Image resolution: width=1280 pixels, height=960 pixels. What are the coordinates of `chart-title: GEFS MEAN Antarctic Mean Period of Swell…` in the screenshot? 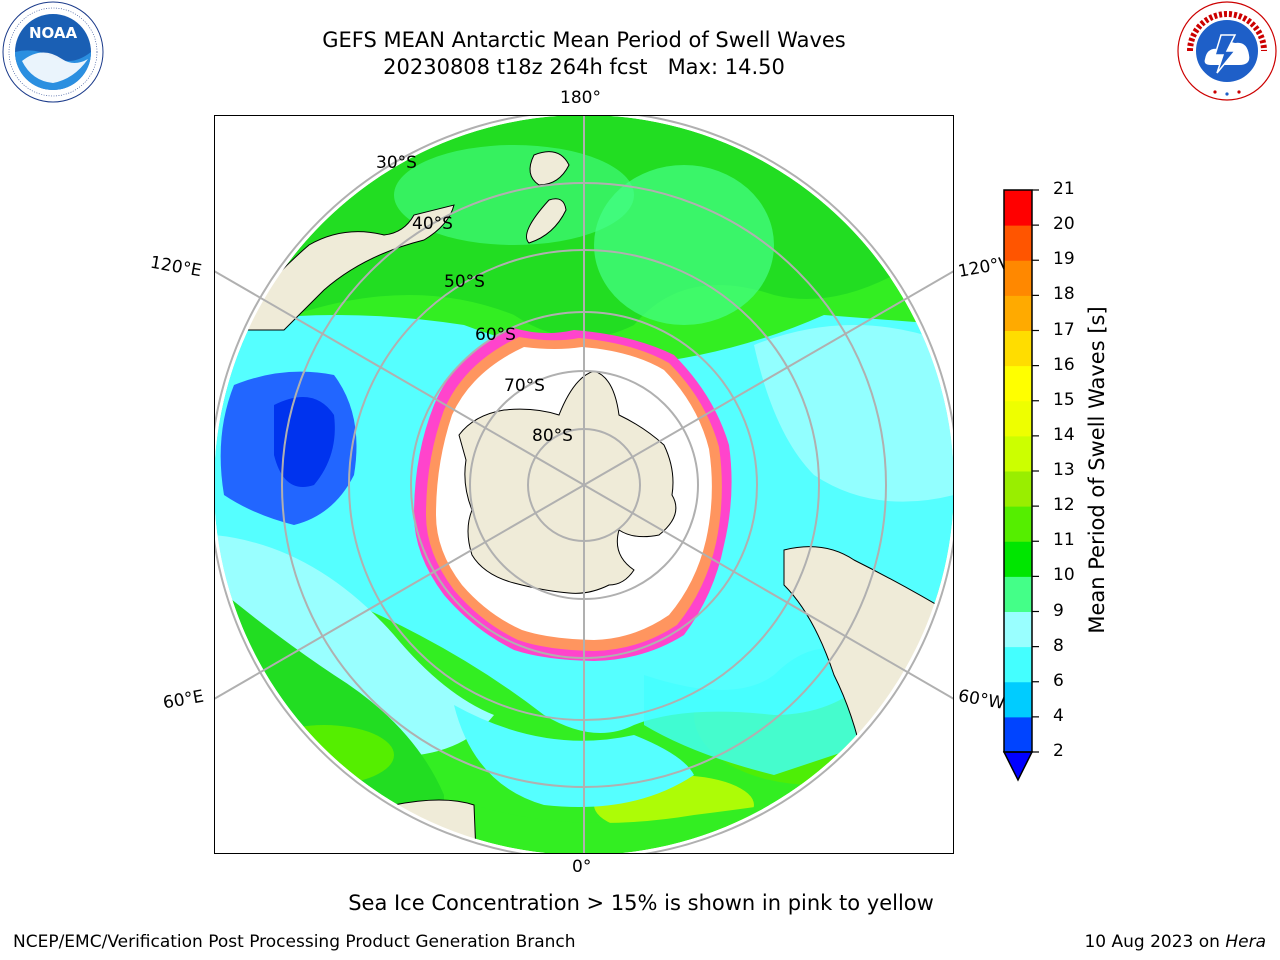 It's located at (584, 40).